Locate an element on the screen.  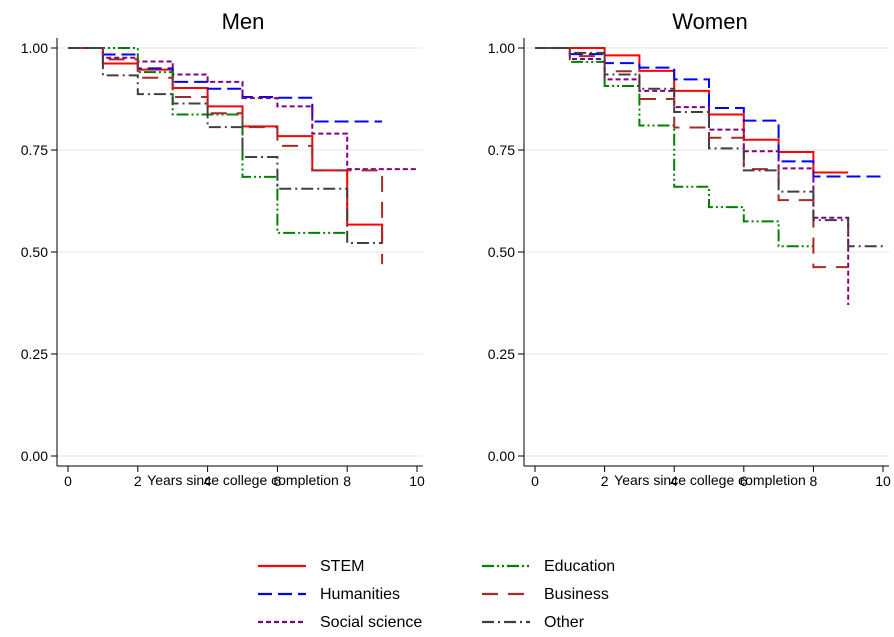
women-series-social-science is located at coordinates (692, 176).